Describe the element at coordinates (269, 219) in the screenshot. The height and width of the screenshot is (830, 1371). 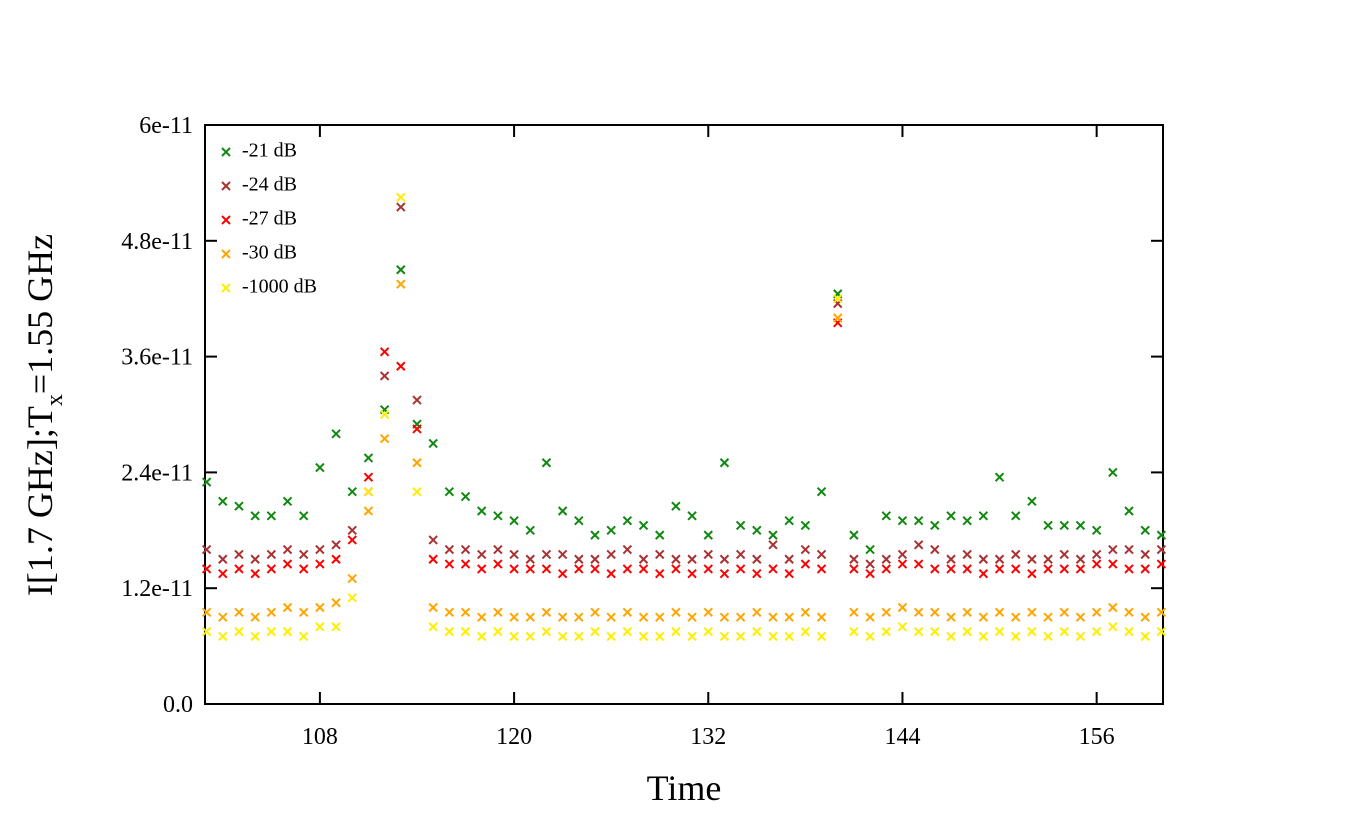
I see `legend-label: -27 dB` at that location.